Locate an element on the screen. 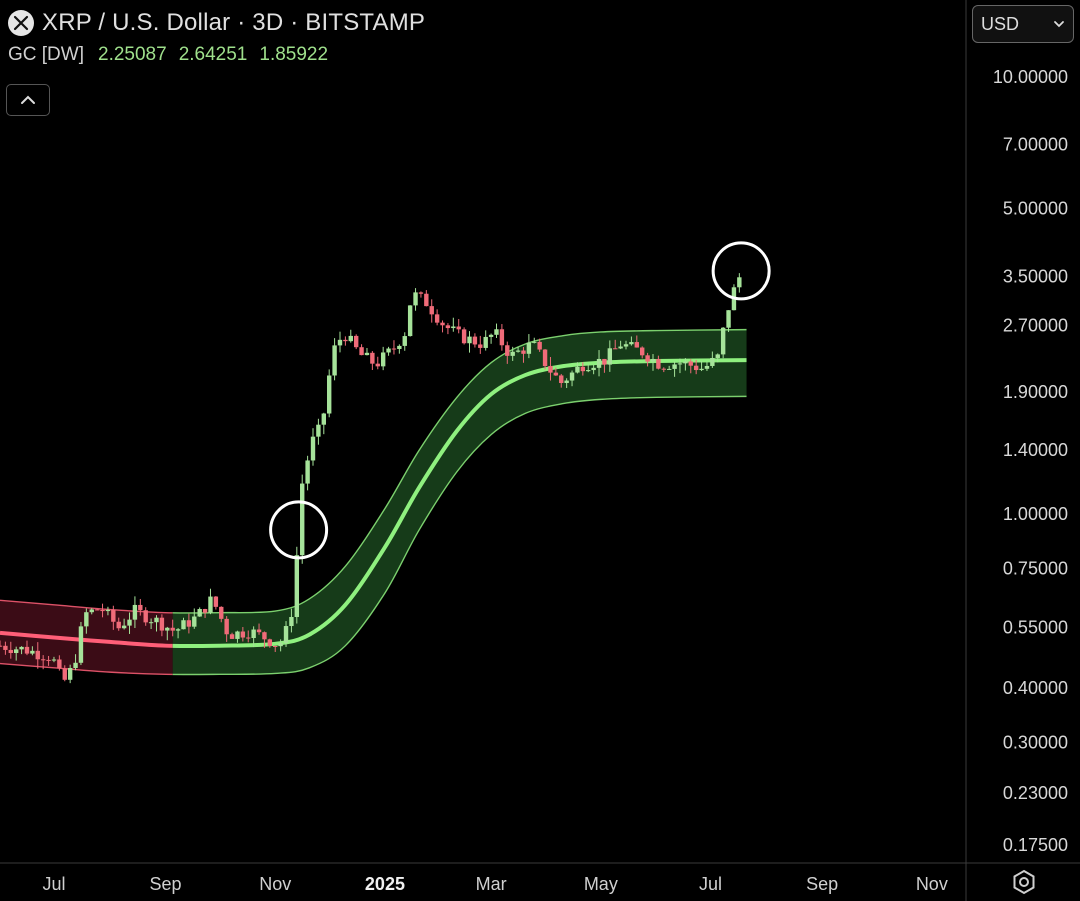  currency-selector: USD is located at coordinates (1023, 24).